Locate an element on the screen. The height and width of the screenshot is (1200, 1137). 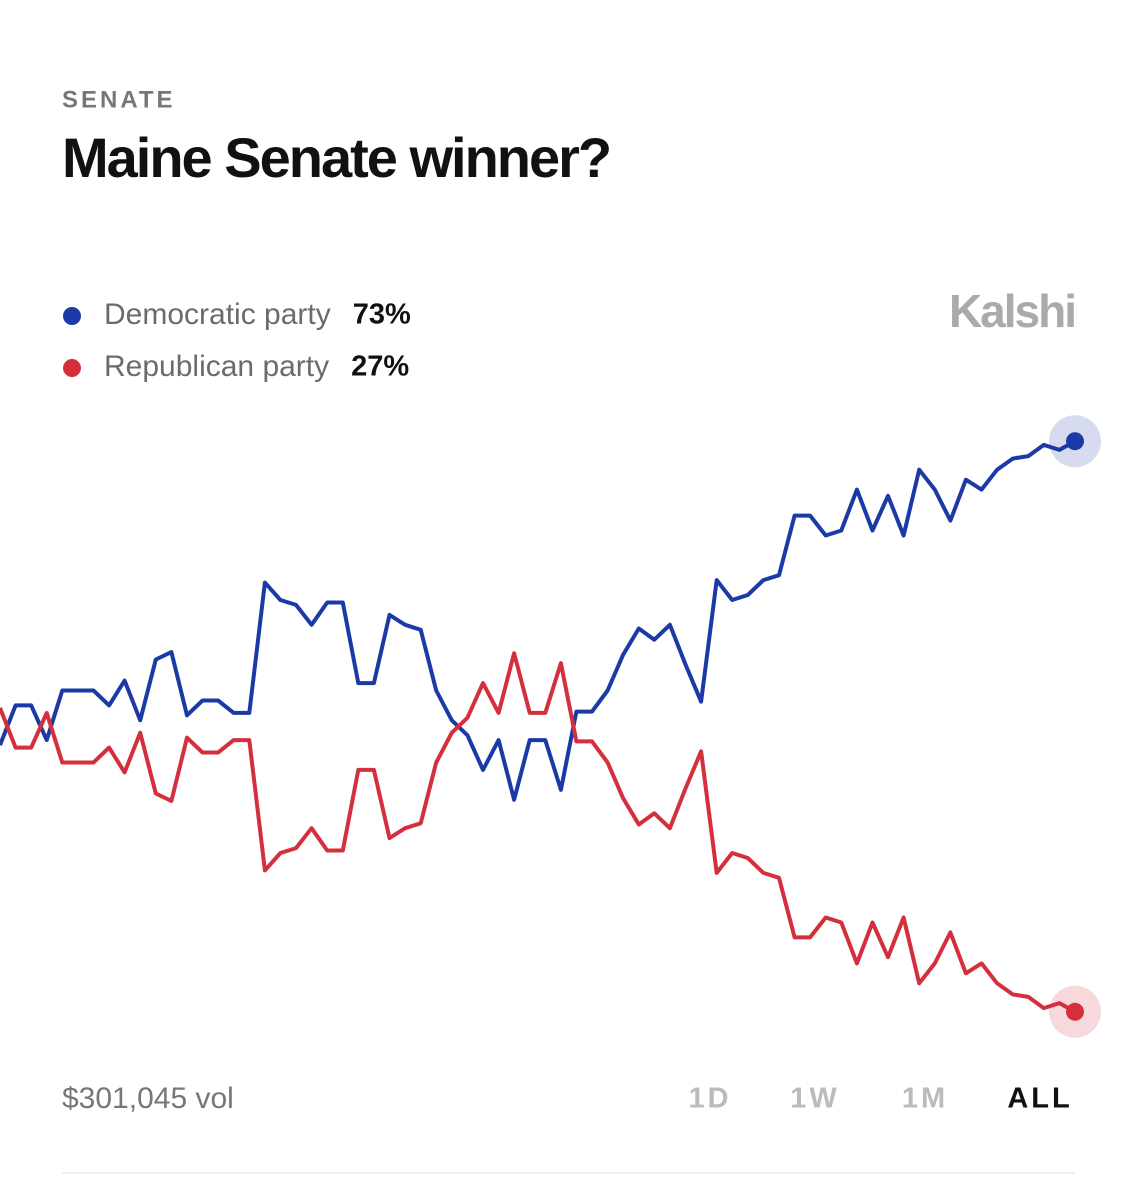
legend-value: 27% is located at coordinates (380, 367).